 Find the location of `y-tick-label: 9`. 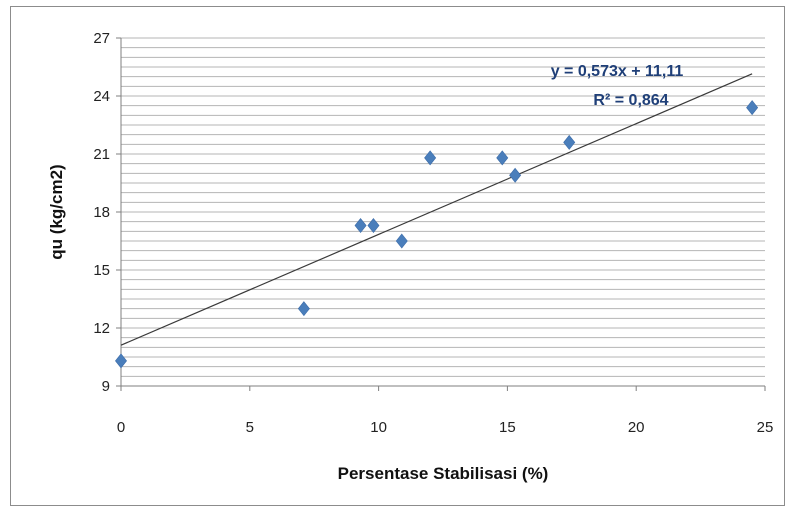

y-tick-label: 9 is located at coordinates (106, 386).